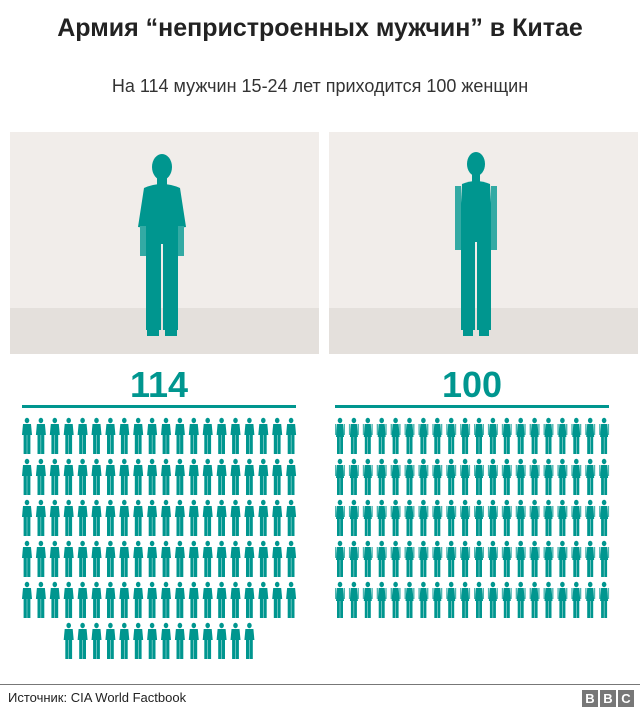 This screenshot has width=640, height=728. What do you see at coordinates (159, 406) in the screenshot?
I see `men-rule` at bounding box center [159, 406].